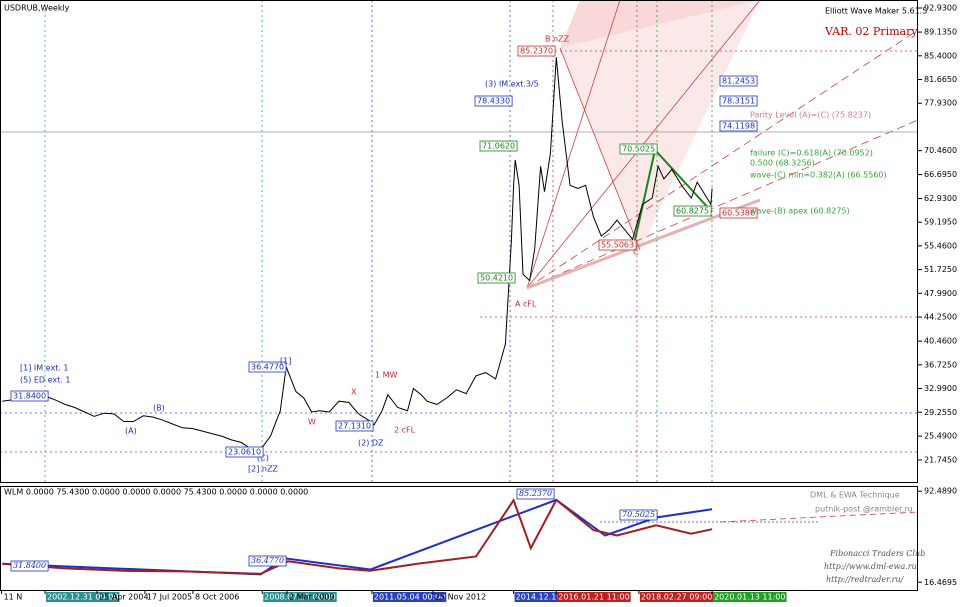 Image resolution: width=960 pixels, height=607 pixels. Describe the element at coordinates (312, 597) in the screenshot. I see `x-tick-label: 2 Mar 2009` at that location.